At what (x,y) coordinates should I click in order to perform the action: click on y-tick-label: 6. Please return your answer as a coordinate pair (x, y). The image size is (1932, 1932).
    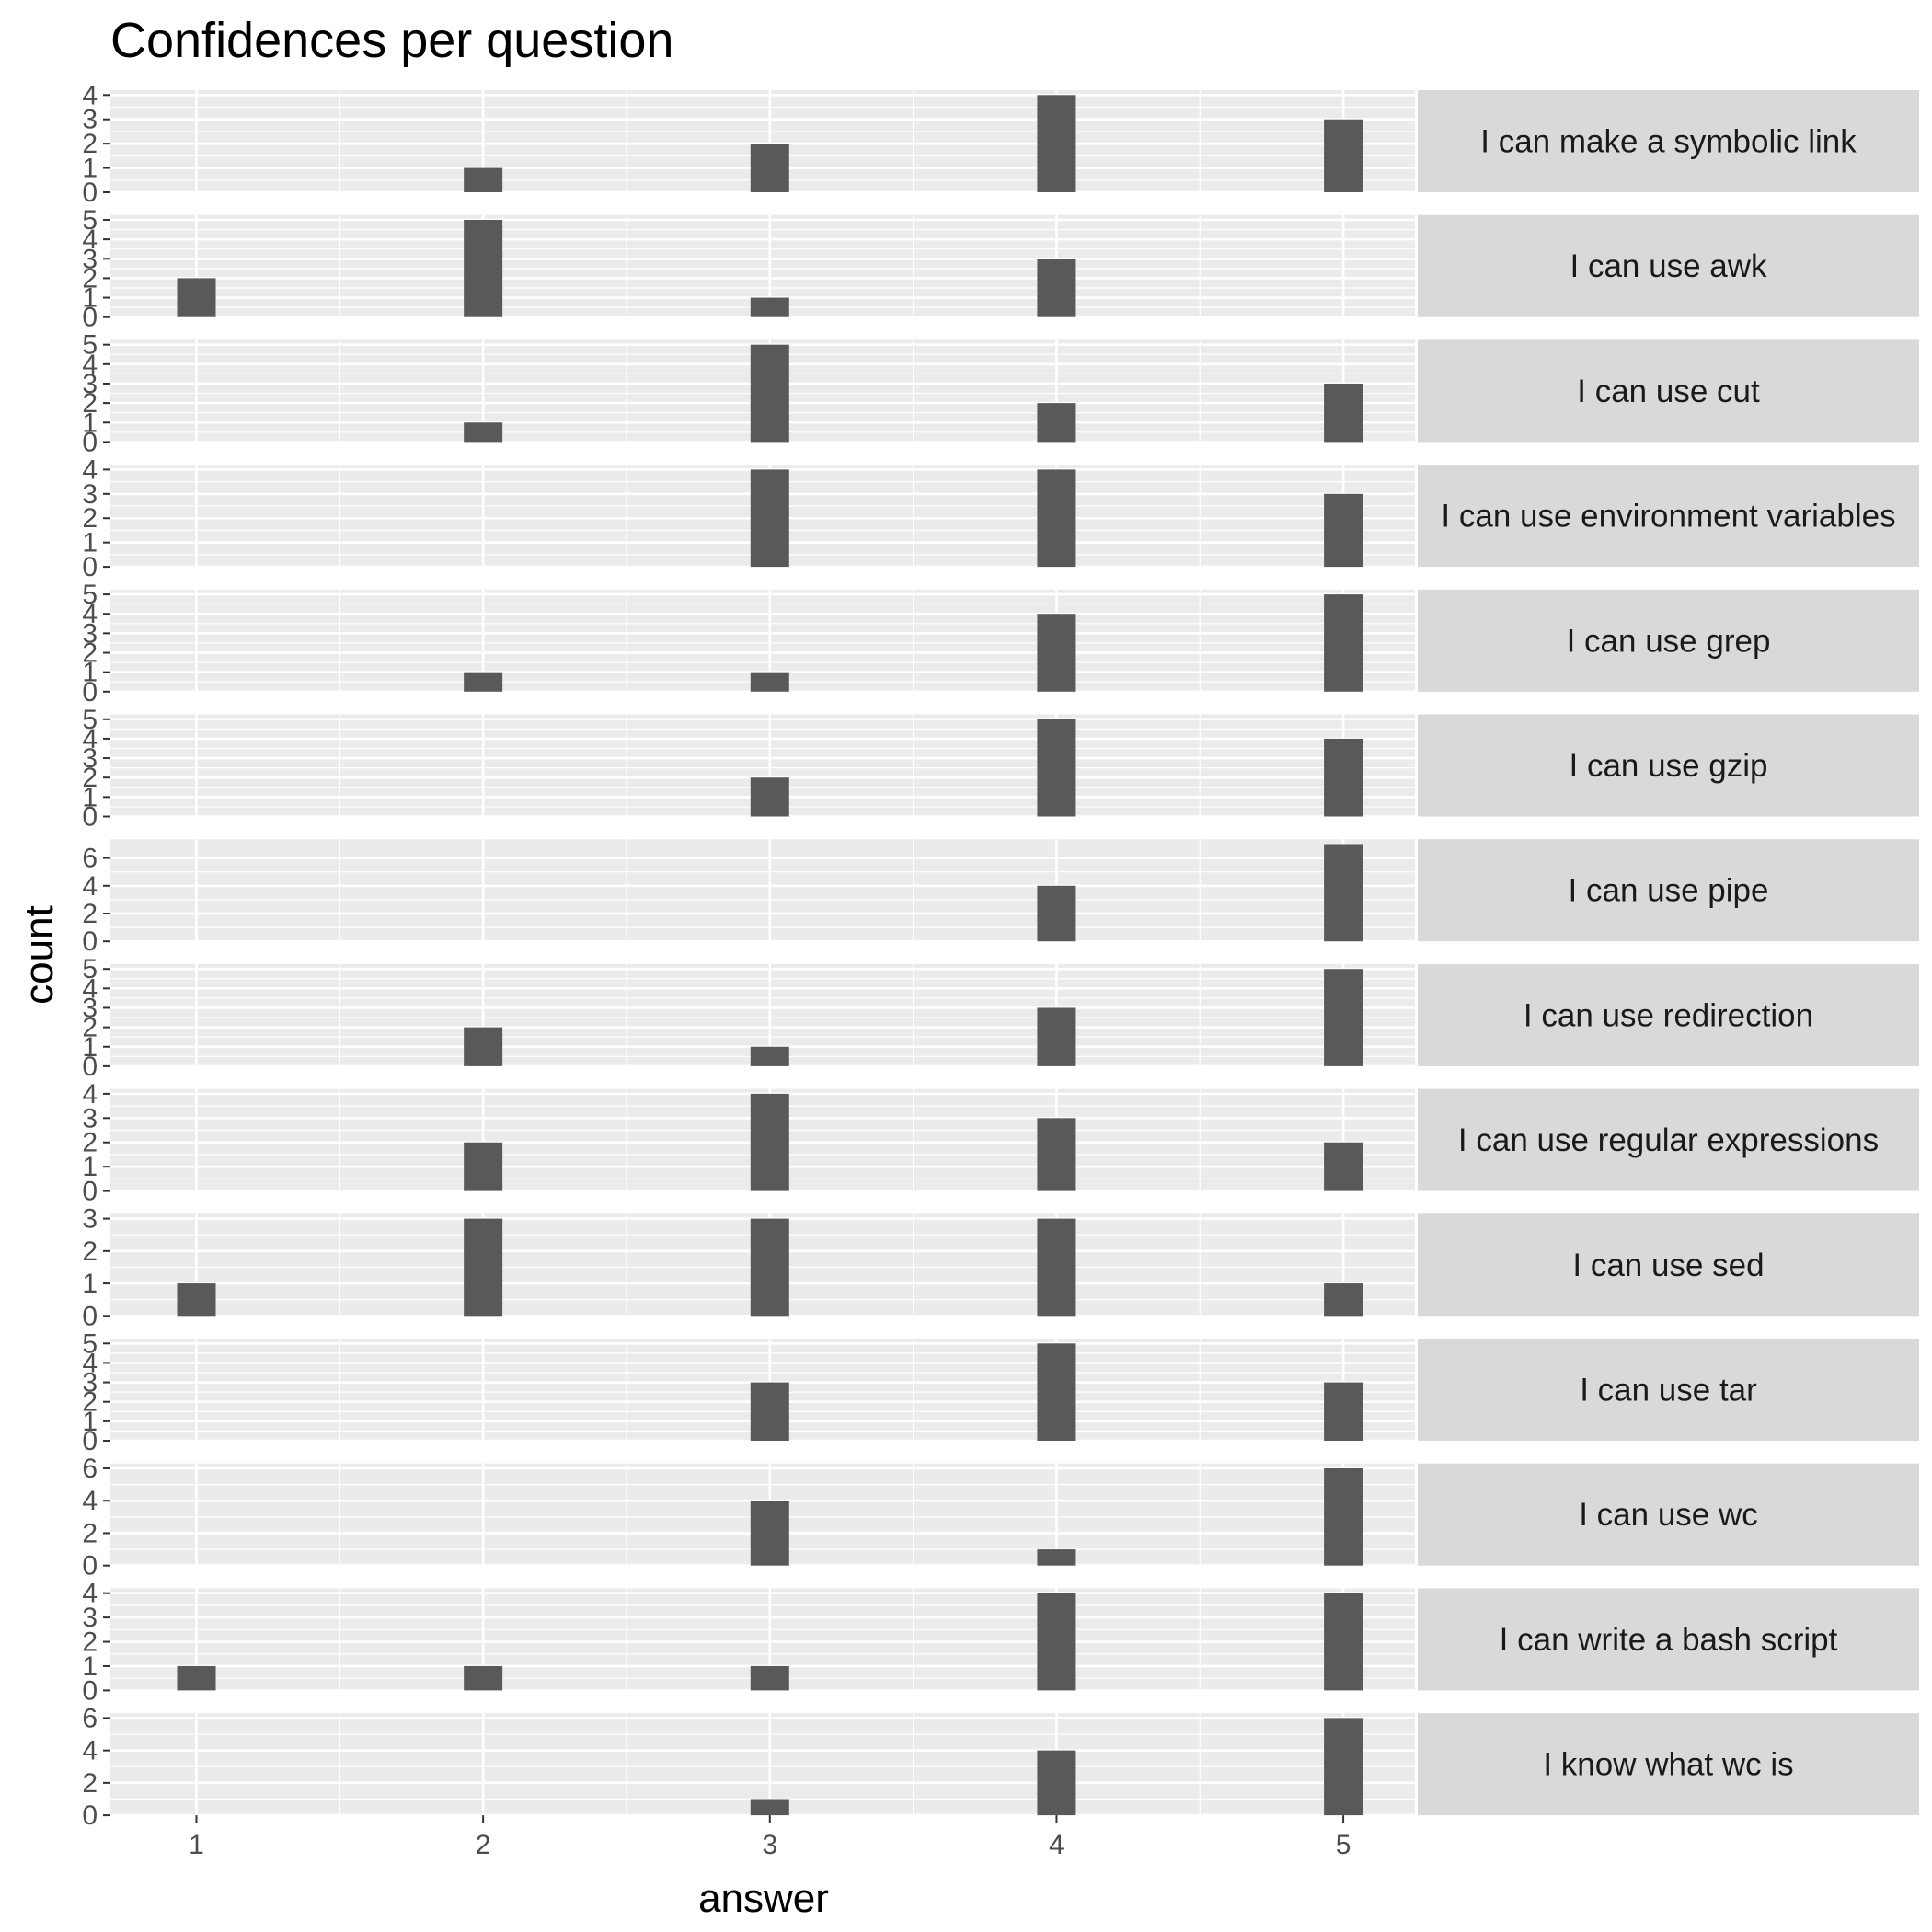
    Looking at the image, I should click on (90, 1469).